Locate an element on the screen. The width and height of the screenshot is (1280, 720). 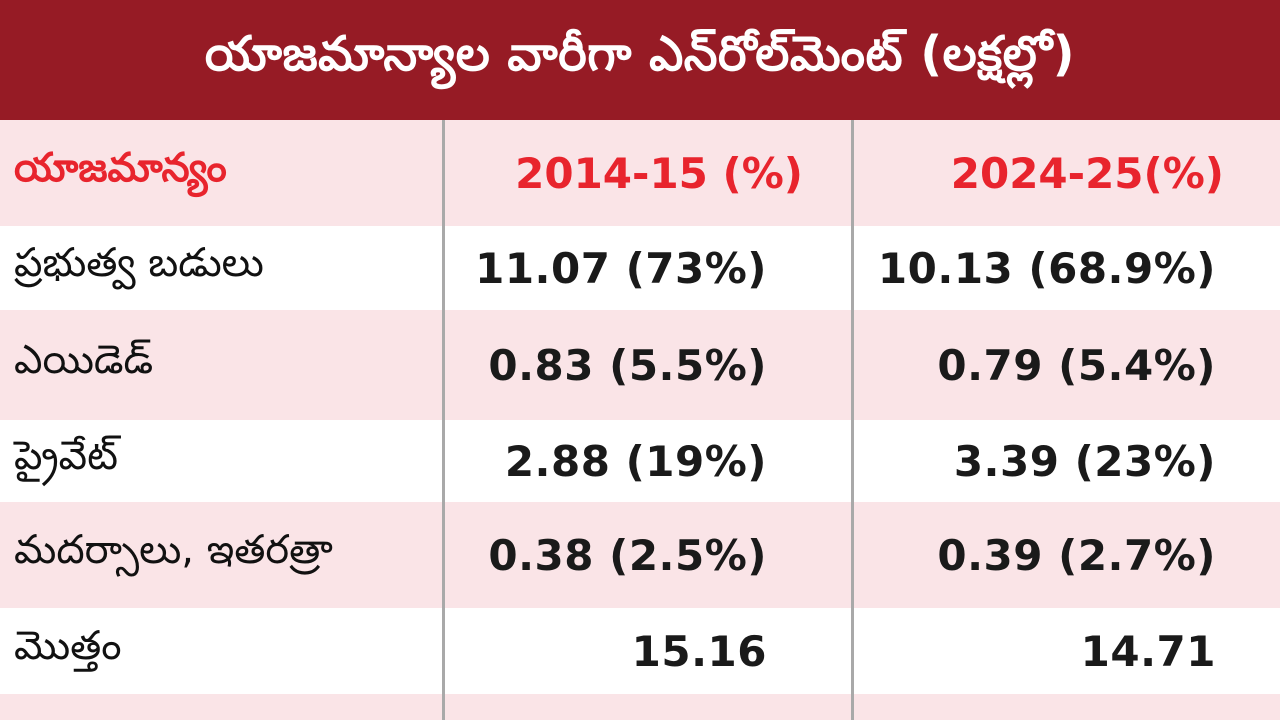
value-2024-cell: 0.79 (5.4%) is located at coordinates (1066, 365).